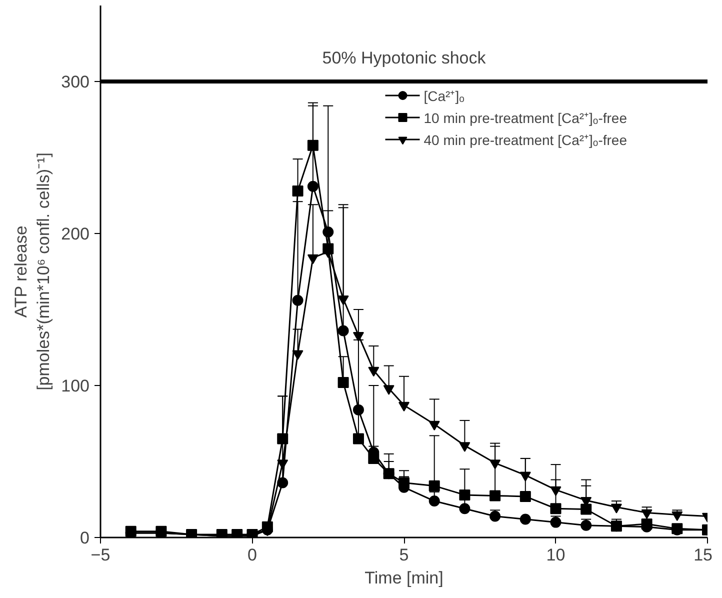 The width and height of the screenshot is (722, 598). What do you see at coordinates (32, 271) in the screenshot?
I see `y-axis-title: ATP release [pmoles*(min*10⁶ confl. cells)⁻¹]` at bounding box center [32, 271].